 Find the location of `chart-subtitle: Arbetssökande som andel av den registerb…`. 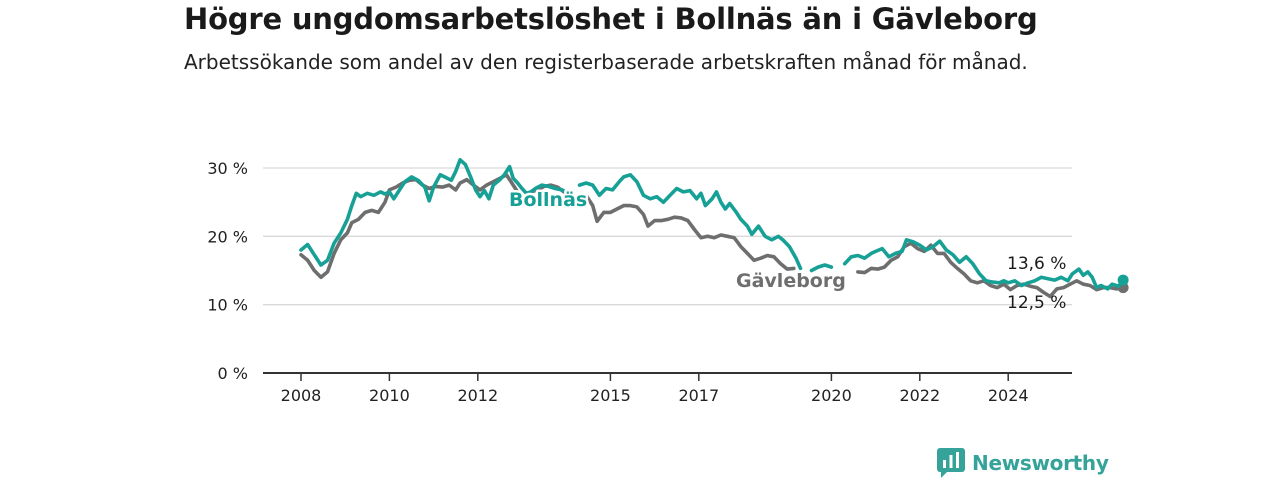

chart-subtitle: Arbetssökande som andel av den registerb… is located at coordinates (606, 62).